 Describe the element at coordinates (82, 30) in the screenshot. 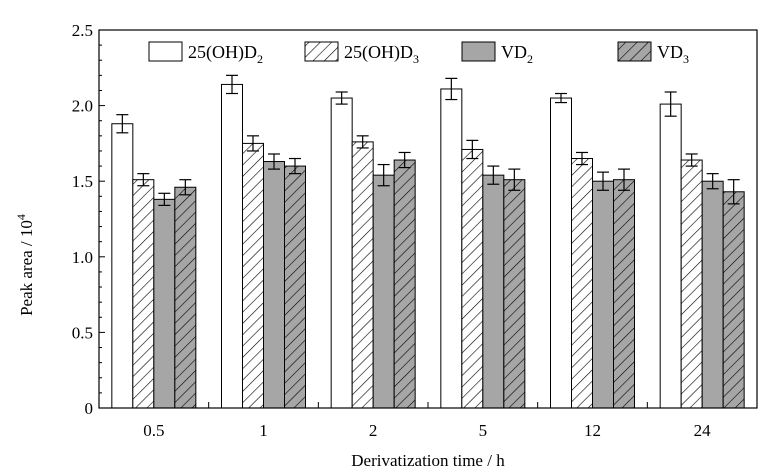

I see `y-tick-label-2.5: 2.5` at that location.